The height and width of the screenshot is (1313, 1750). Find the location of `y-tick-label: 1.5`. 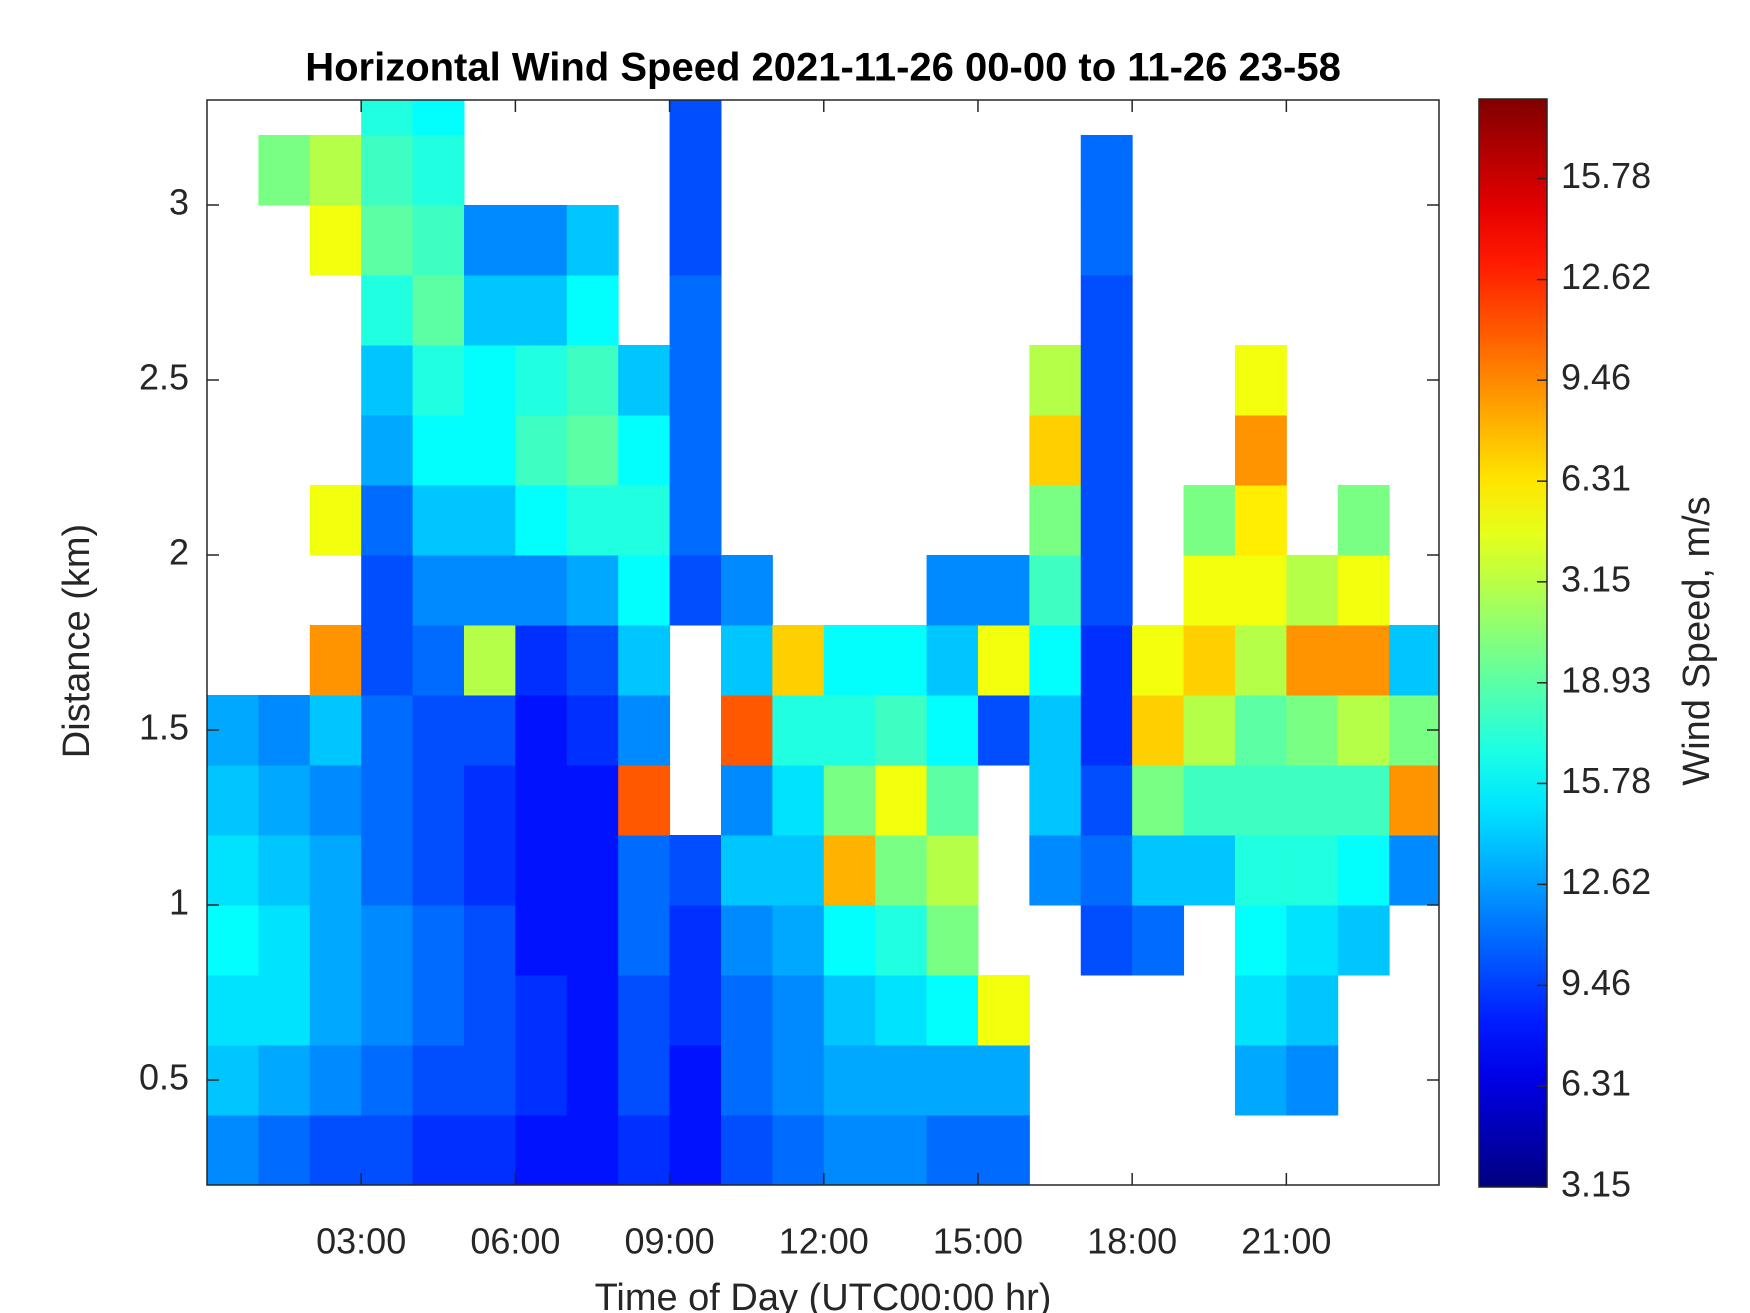

y-tick-label: 1.5 is located at coordinates (164, 727).